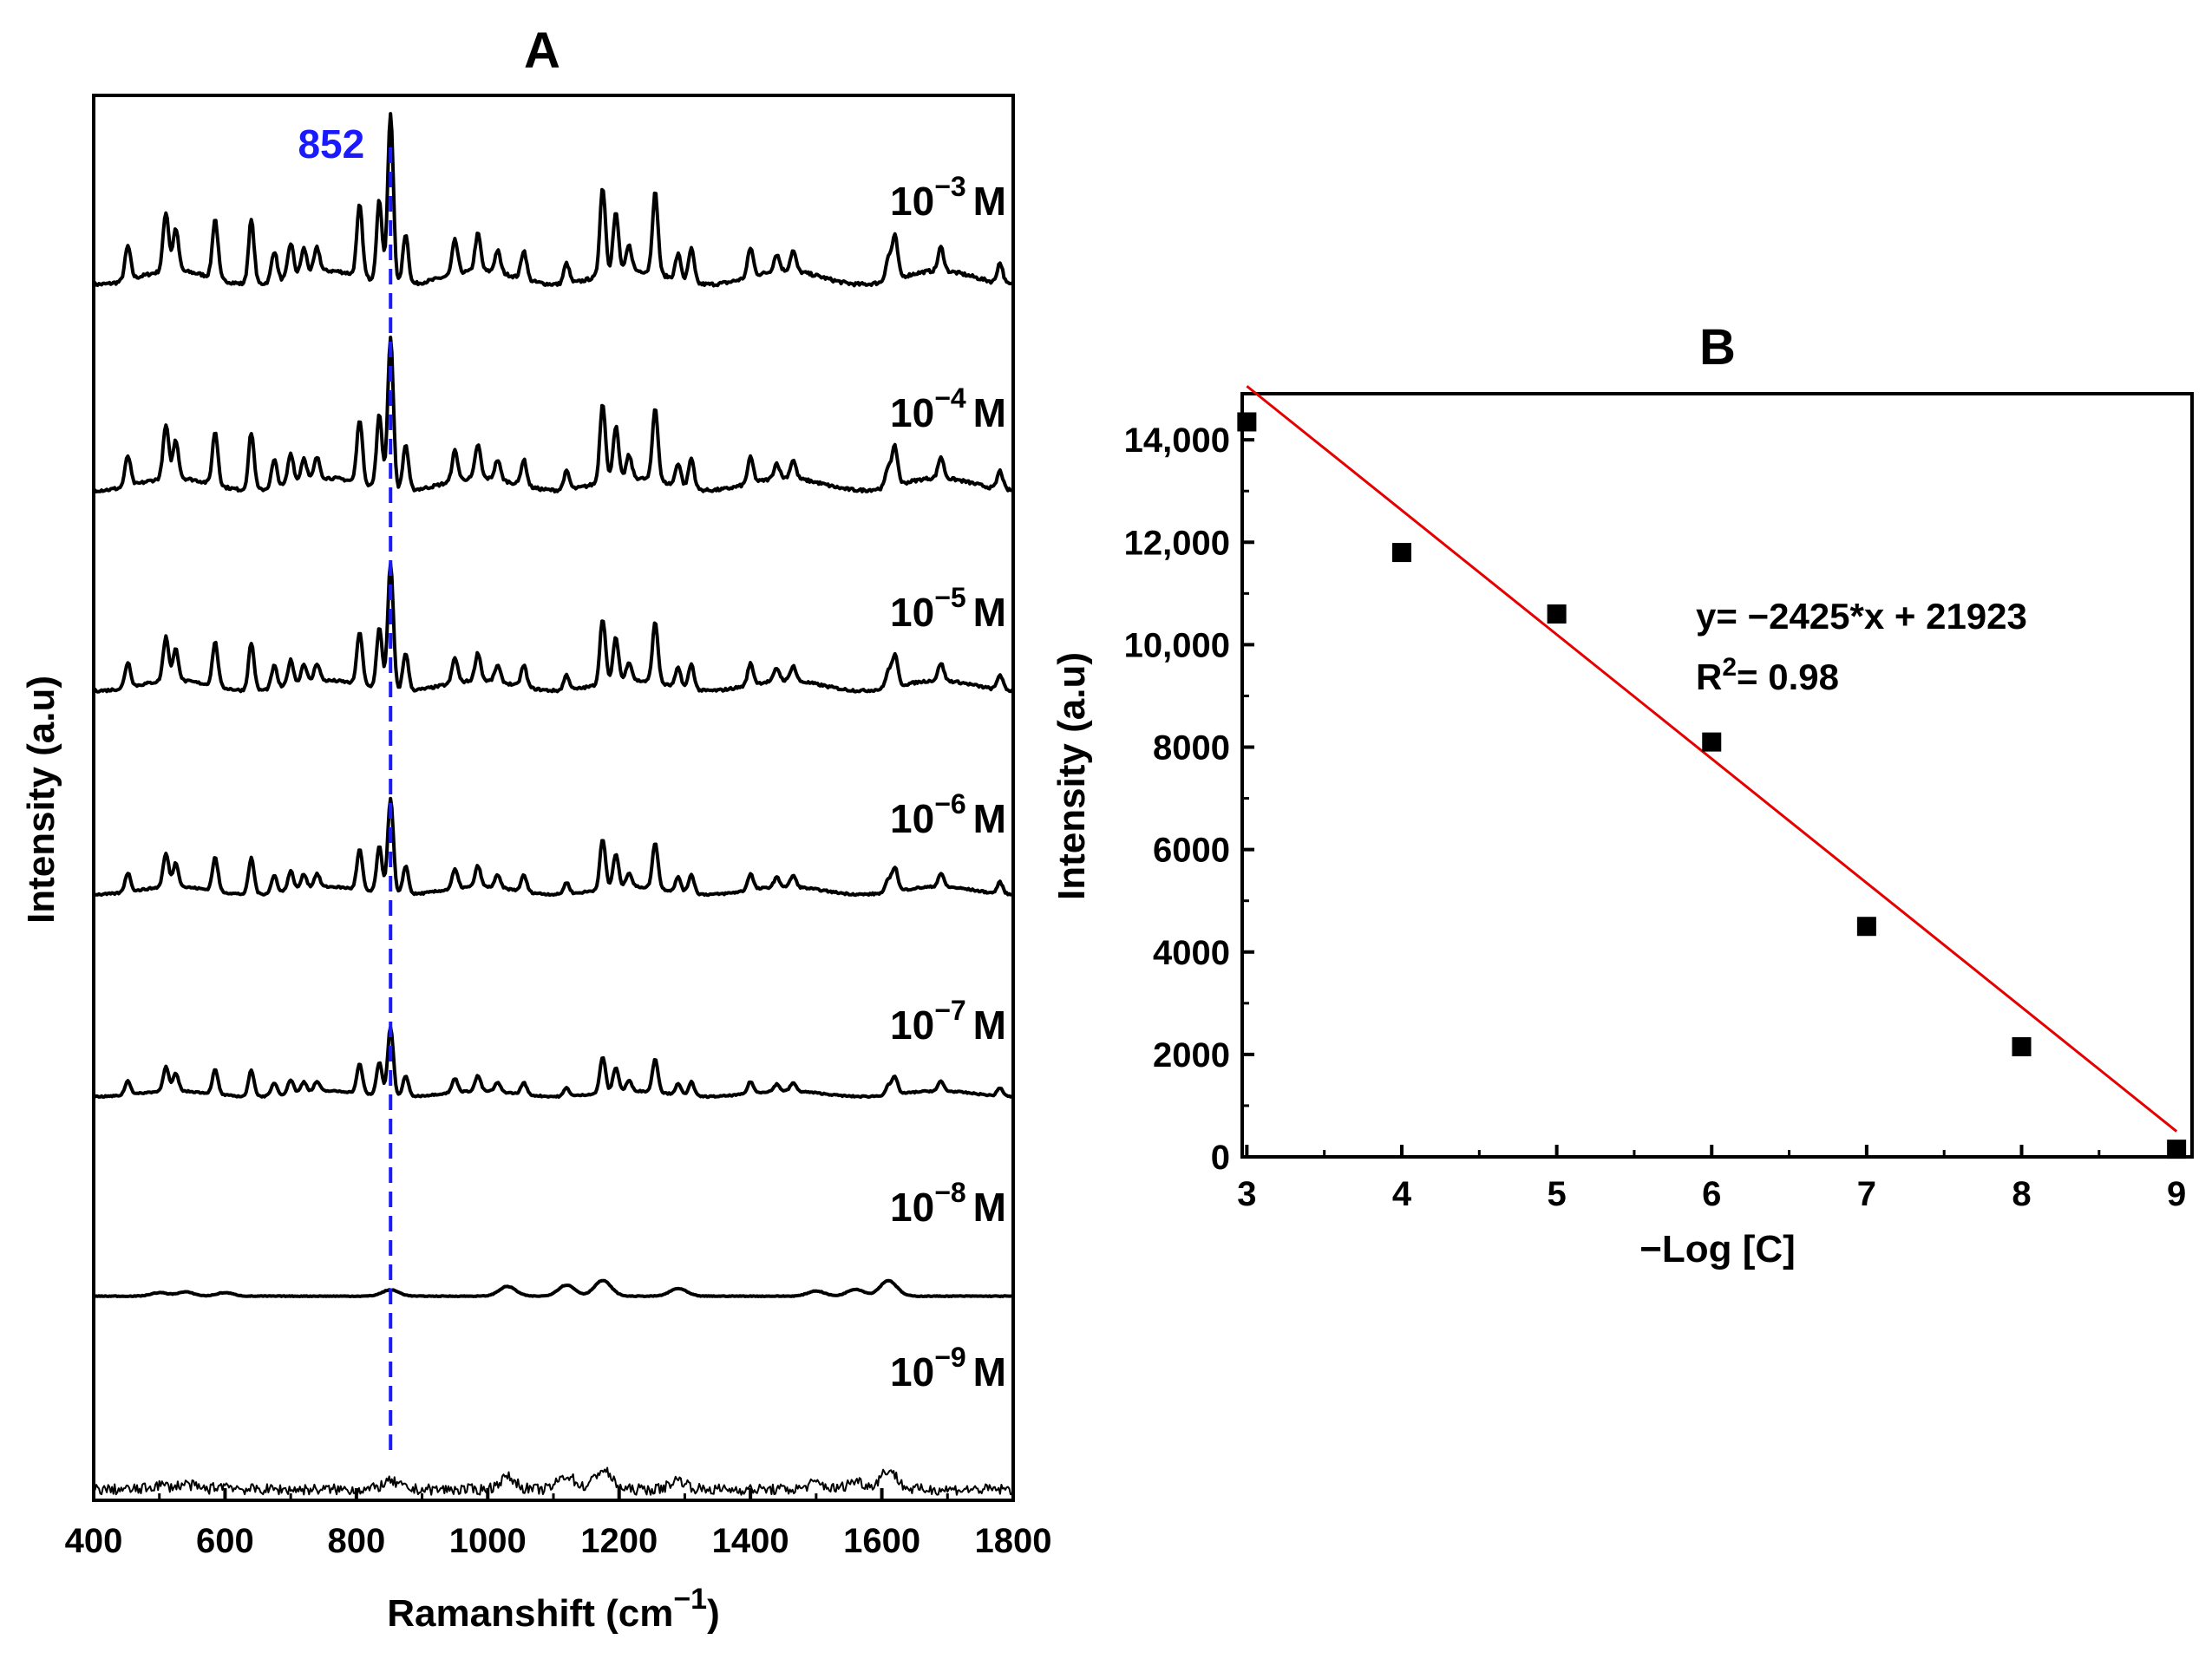 This screenshot has height=1659, width=2212. I want to click on y-tick-label: 14,000, so click(1177, 441).